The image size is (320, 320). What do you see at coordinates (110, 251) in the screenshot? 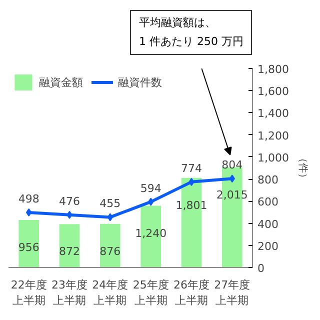
I see `data-label: 876` at bounding box center [110, 251].